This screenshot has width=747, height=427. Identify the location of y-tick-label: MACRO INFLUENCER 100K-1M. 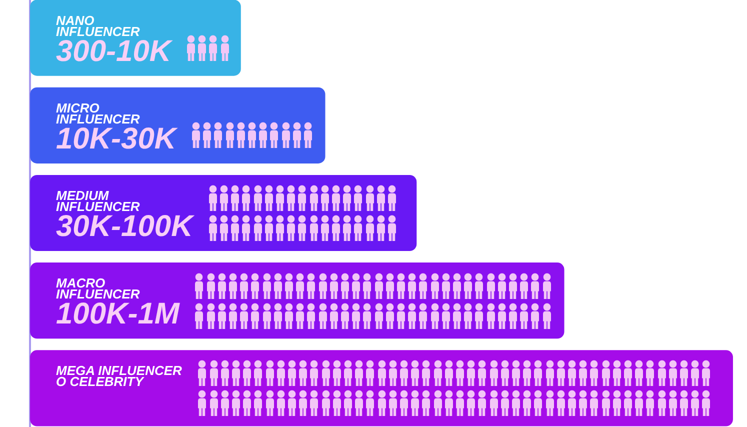
(118, 303).